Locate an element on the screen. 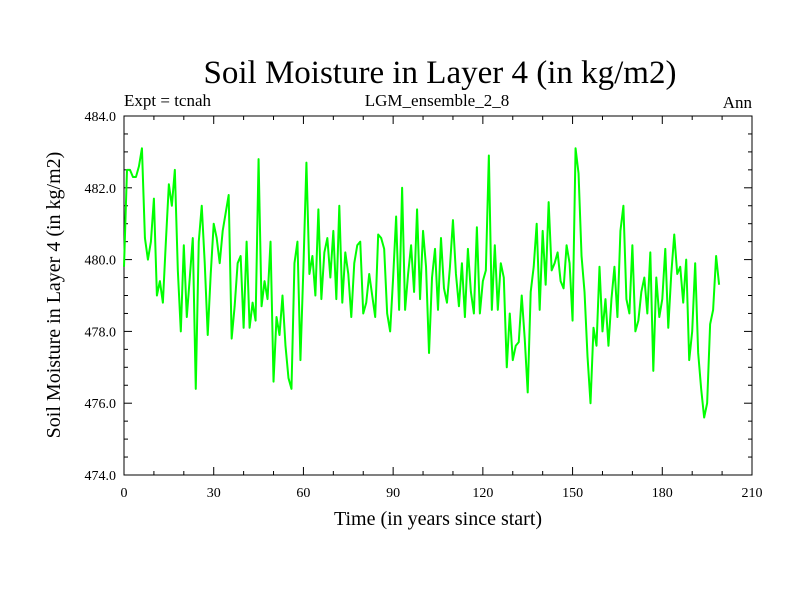  chart-title: Soil Moisture in Layer 4 (in kg/m2) is located at coordinates (440, 73).